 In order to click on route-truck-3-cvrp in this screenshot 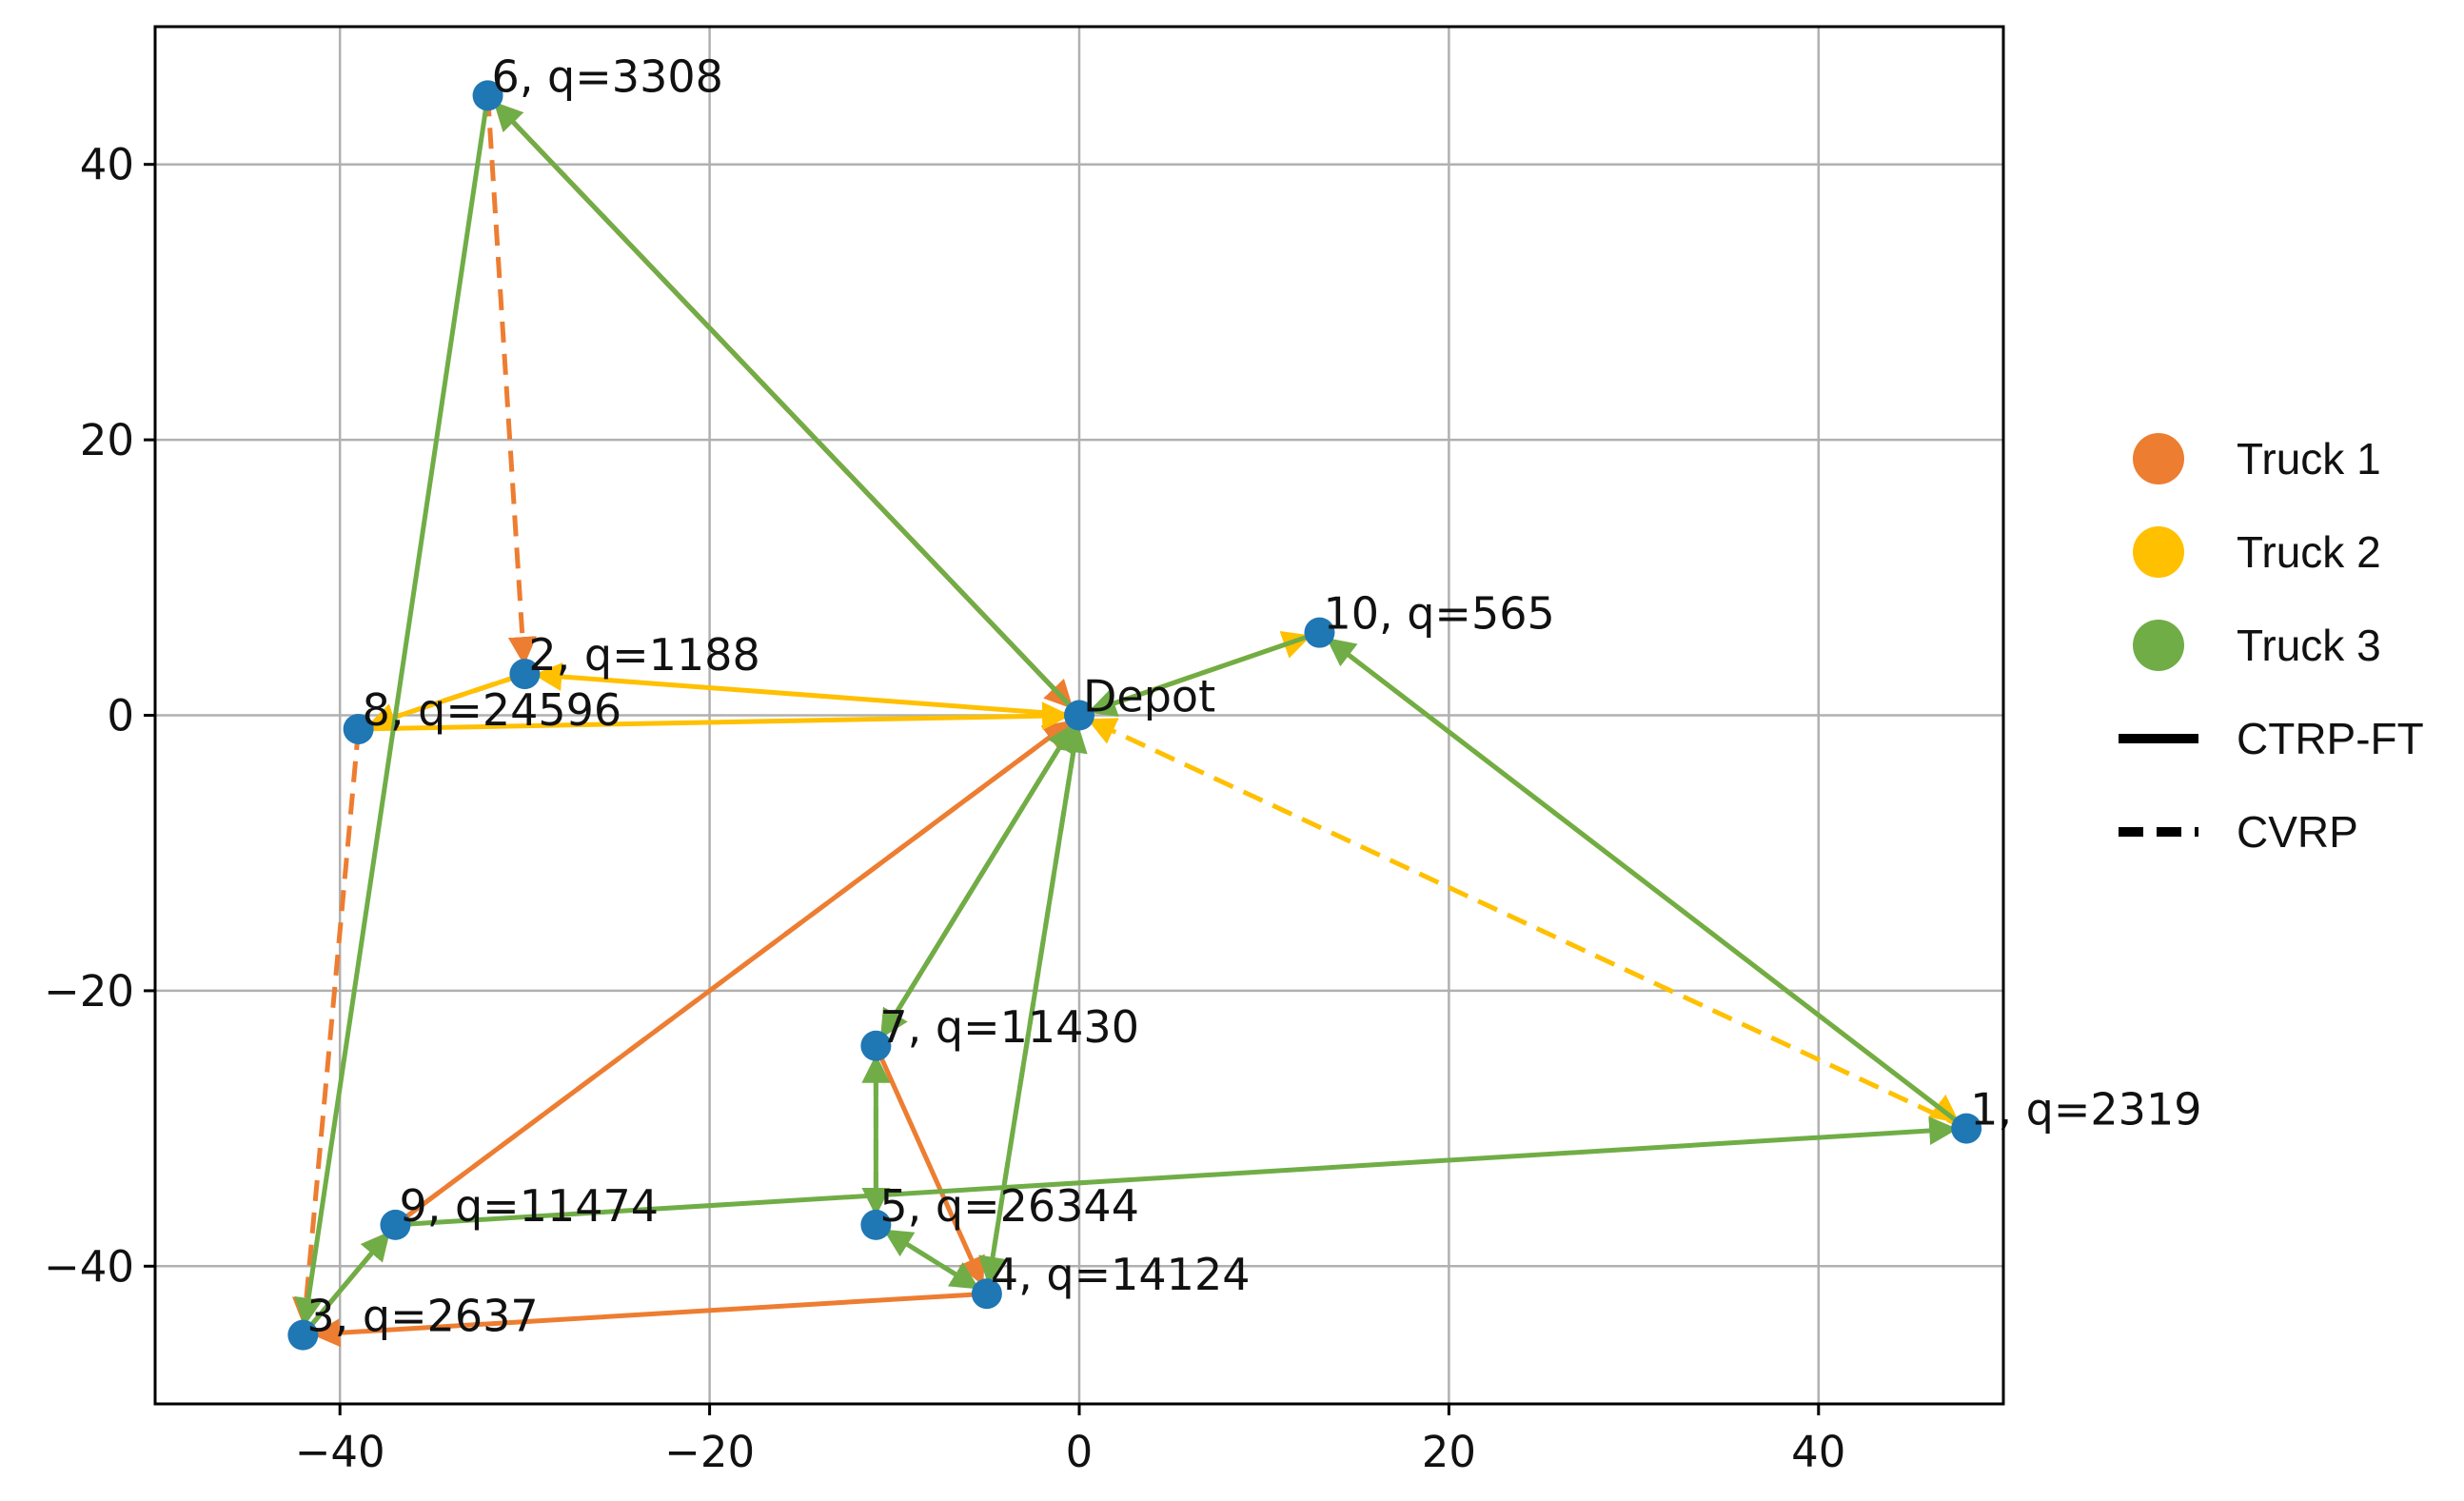, I will do `click(971, 1006)`.